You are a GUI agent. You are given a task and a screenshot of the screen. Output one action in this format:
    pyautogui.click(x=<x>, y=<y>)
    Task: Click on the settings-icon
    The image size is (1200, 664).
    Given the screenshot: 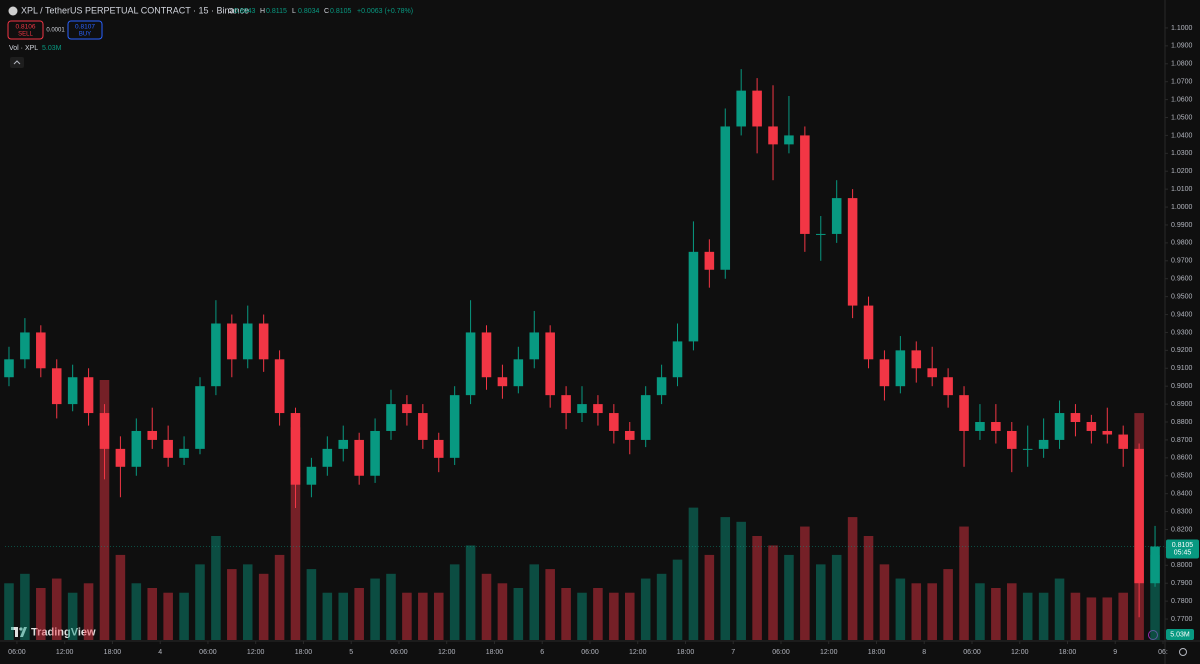 What is the action you would take?
    pyautogui.click(x=1183, y=652)
    